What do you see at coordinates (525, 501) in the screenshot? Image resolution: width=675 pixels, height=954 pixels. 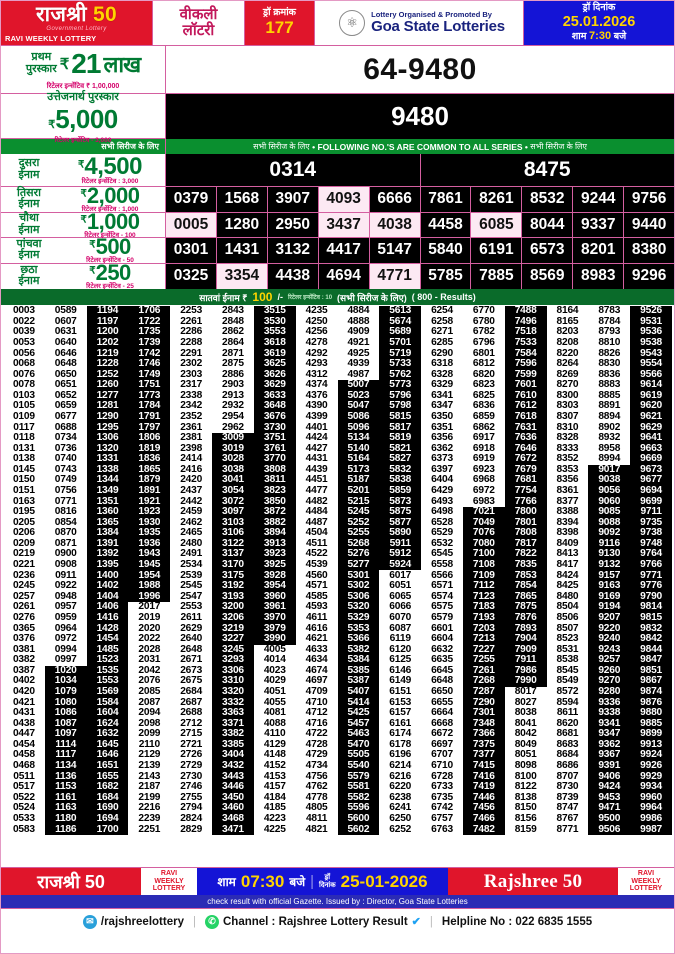 I see `grid-number-cell: 7766` at bounding box center [525, 501].